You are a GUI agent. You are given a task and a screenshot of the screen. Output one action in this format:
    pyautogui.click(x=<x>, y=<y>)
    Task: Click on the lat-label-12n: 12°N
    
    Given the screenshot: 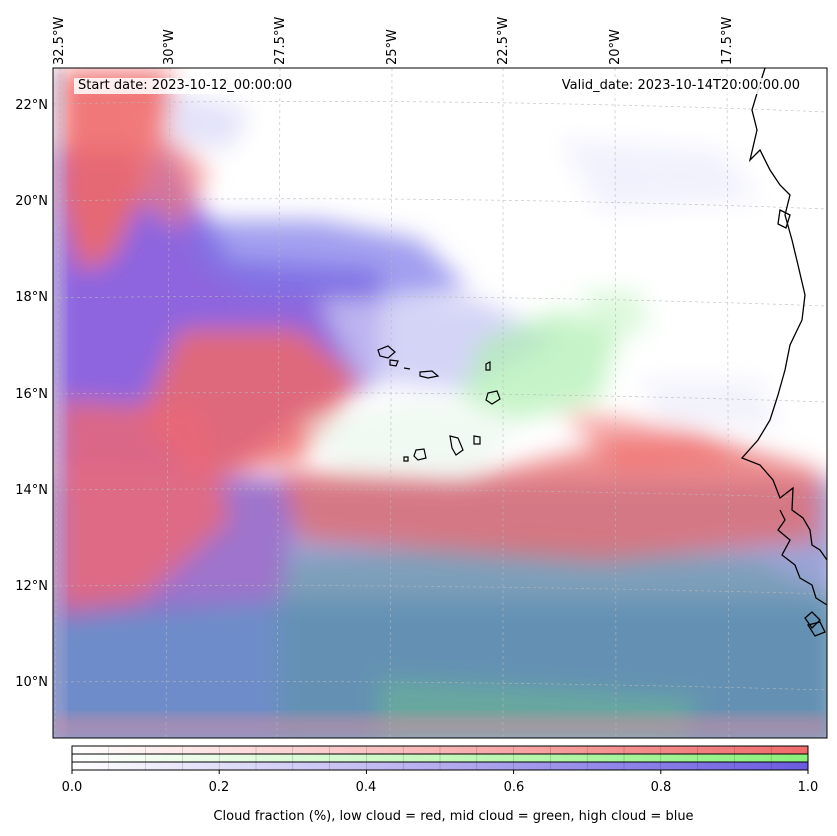 What is the action you would take?
    pyautogui.click(x=31, y=586)
    